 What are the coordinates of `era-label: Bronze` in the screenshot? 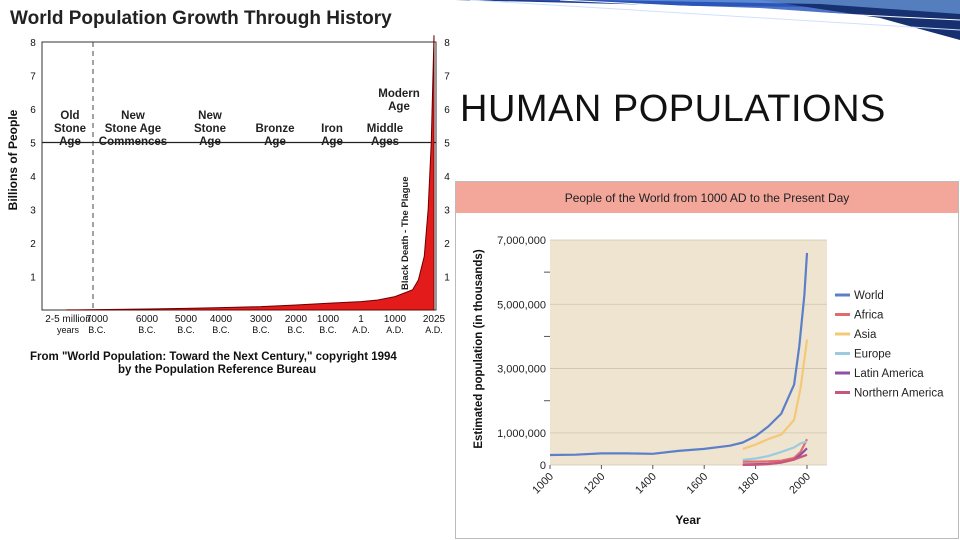 It's located at (275, 129).